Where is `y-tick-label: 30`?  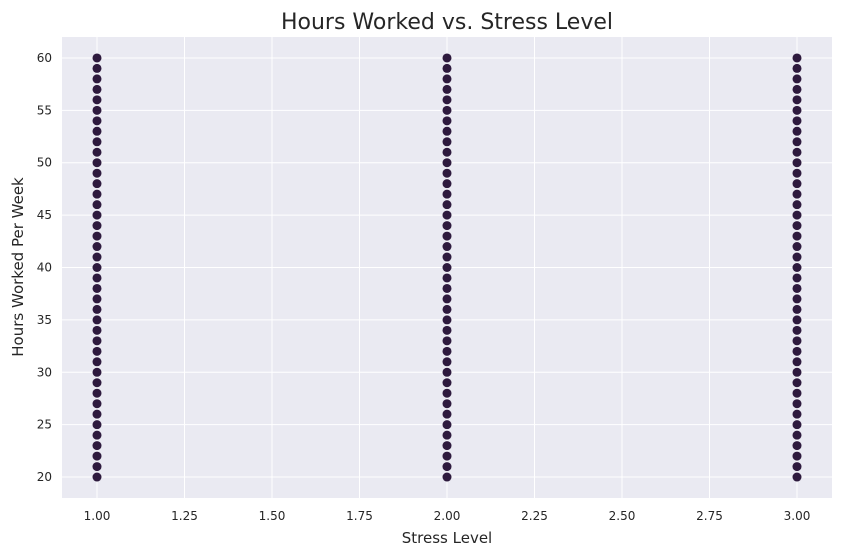 y-tick-label: 30 is located at coordinates (44, 372).